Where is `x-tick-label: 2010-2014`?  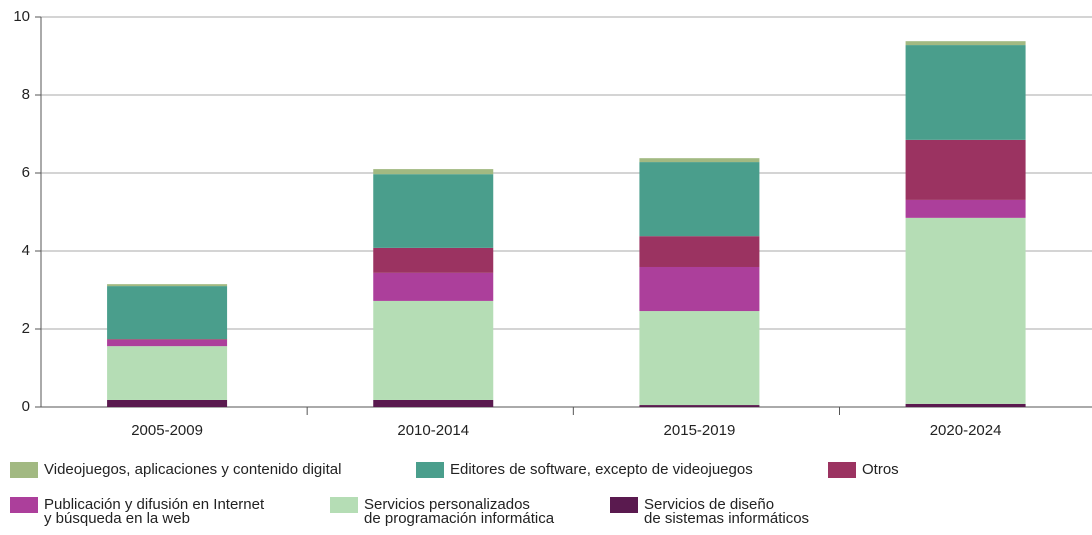 x-tick-label: 2010-2014 is located at coordinates (433, 430).